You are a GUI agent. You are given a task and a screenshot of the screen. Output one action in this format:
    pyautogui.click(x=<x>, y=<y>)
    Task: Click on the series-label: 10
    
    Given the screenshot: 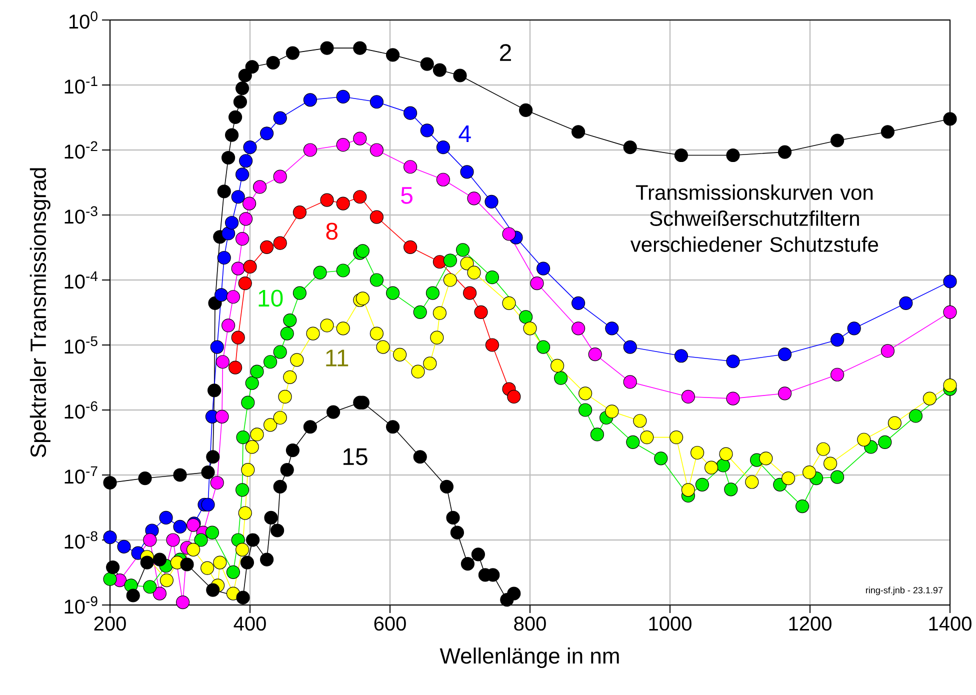 What is the action you would take?
    pyautogui.click(x=270, y=298)
    